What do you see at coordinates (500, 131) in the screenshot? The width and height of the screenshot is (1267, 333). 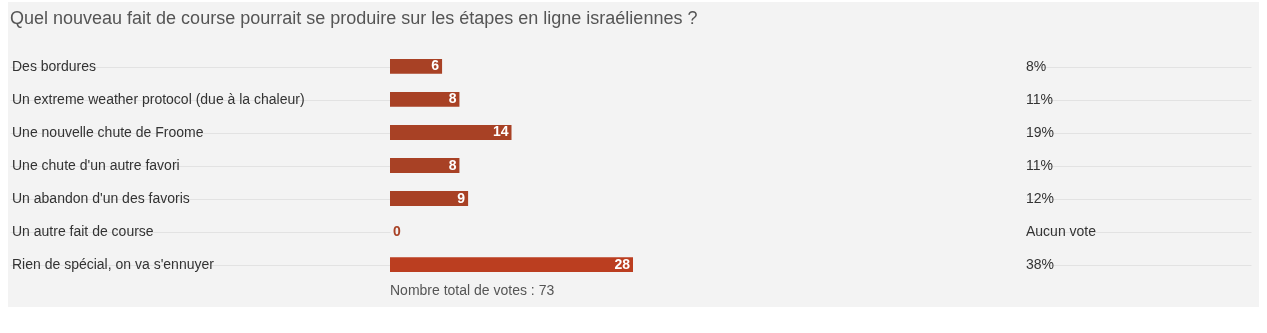 I see `data-label: 14` at bounding box center [500, 131].